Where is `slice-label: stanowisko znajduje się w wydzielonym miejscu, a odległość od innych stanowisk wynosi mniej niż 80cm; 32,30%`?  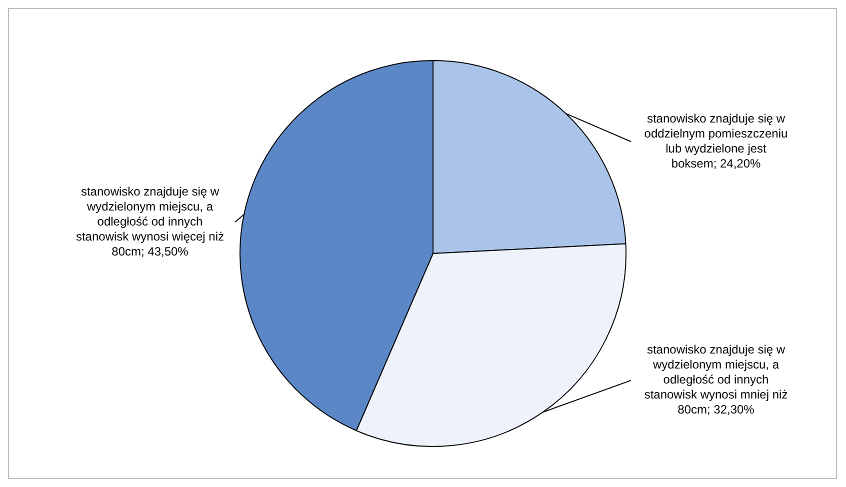 slice-label: stanowisko znajduje się w wydzielonym miejscu, a odległość od innych stanowisk wynosi mniej niż 80cm; 32,30% is located at coordinates (716, 379).